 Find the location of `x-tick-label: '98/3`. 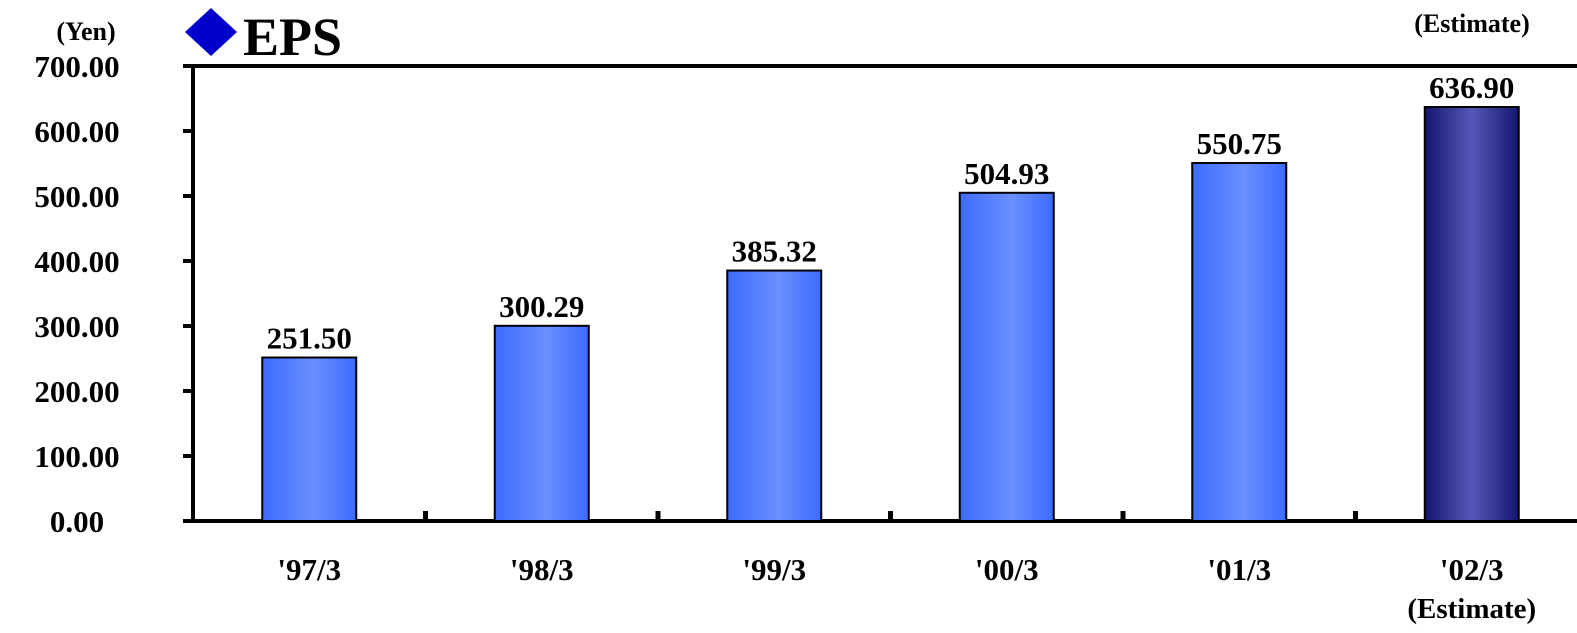

x-tick-label: '98/3 is located at coordinates (542, 569).